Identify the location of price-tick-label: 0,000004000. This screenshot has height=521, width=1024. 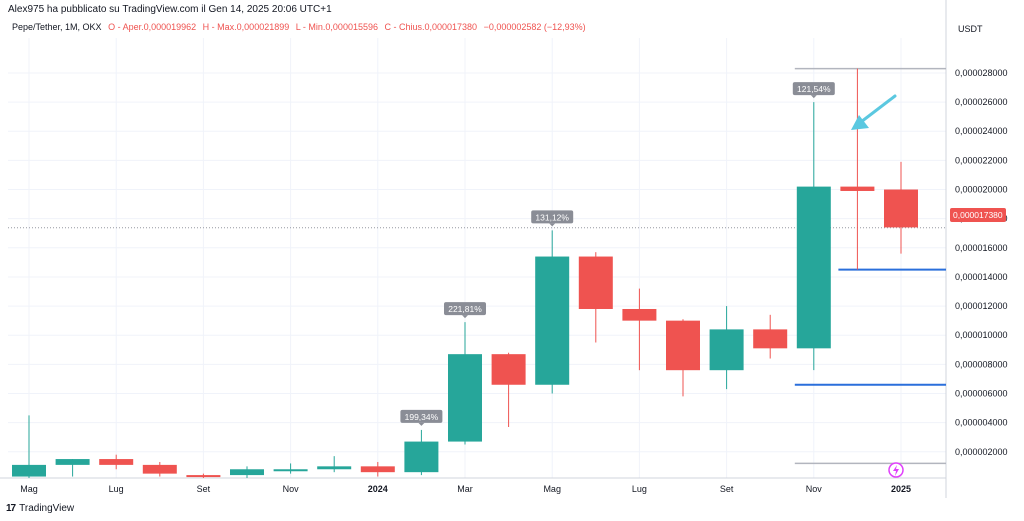
(981, 423).